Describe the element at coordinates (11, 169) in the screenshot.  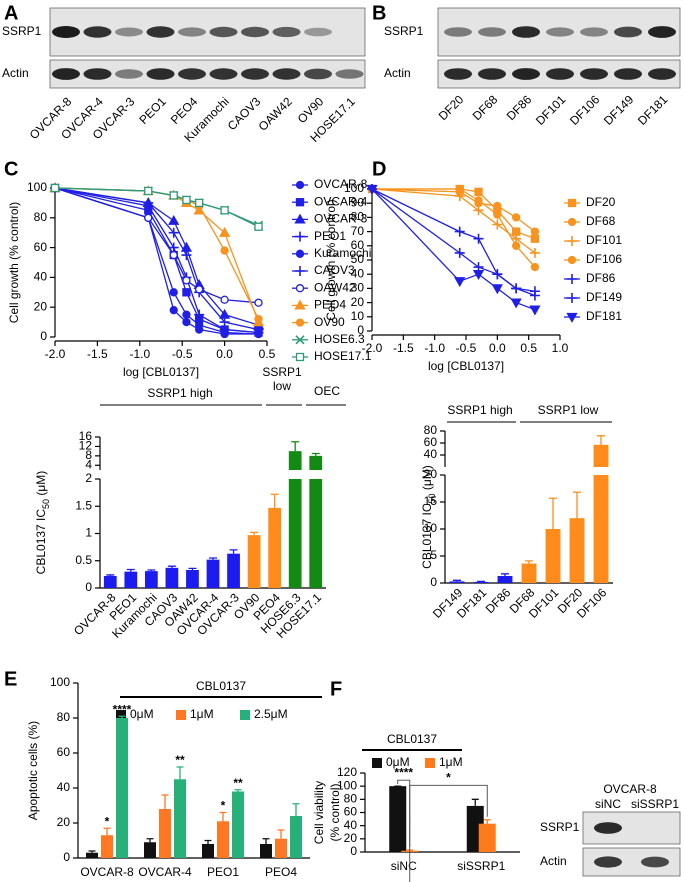
I see `panel-letter: C` at that location.